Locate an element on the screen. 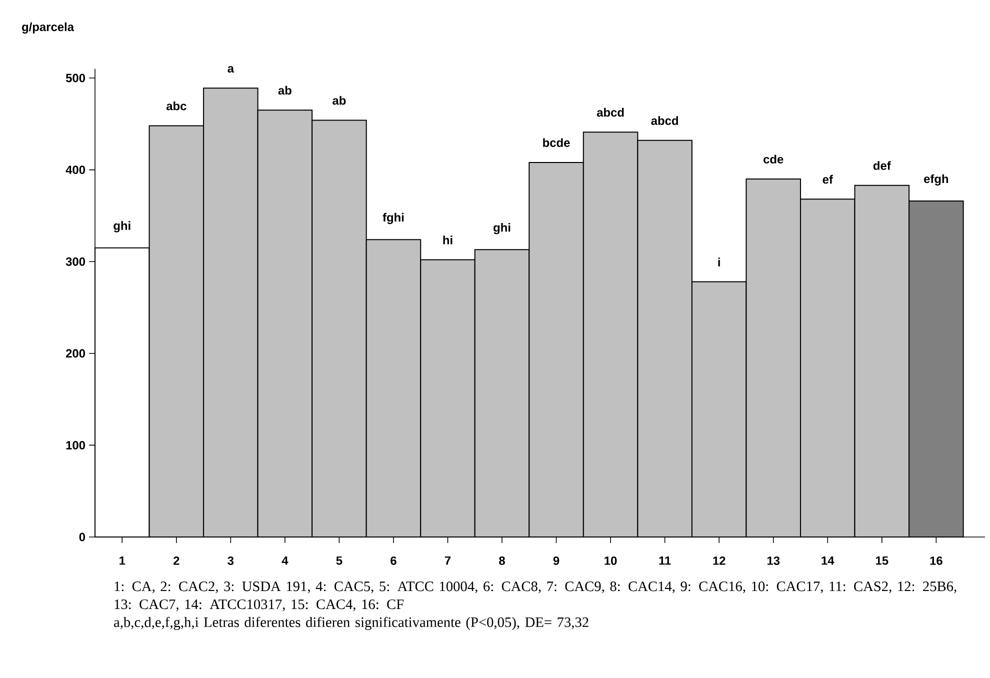  x-tick-label: 9 is located at coordinates (556, 560).